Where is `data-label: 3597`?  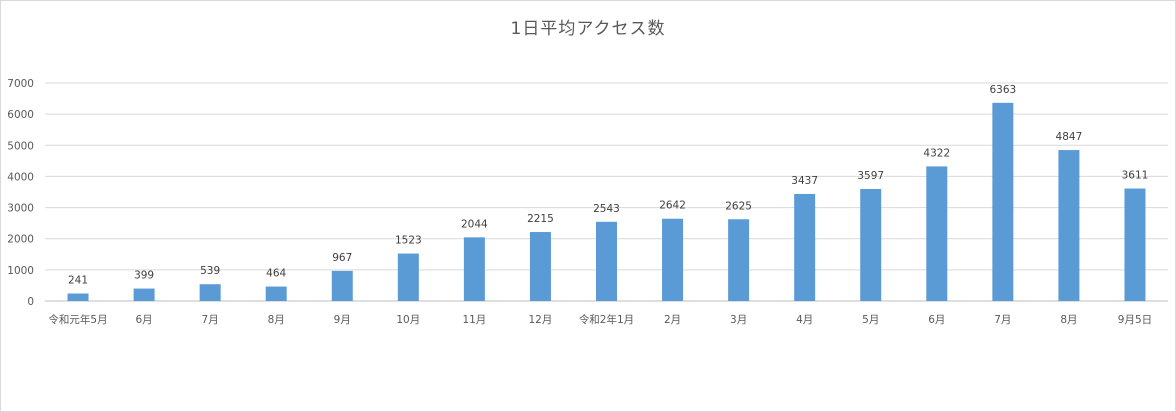 data-label: 3597 is located at coordinates (870, 176).